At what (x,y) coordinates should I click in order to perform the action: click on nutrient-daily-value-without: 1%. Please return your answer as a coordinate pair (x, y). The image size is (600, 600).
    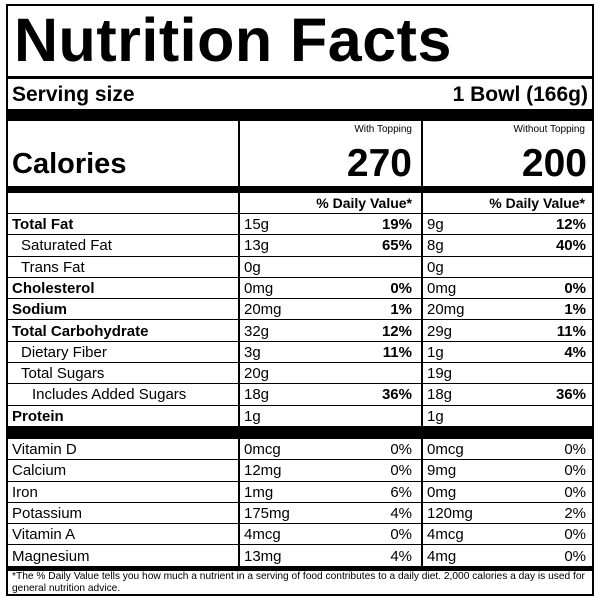
    Looking at the image, I should click on (575, 310).